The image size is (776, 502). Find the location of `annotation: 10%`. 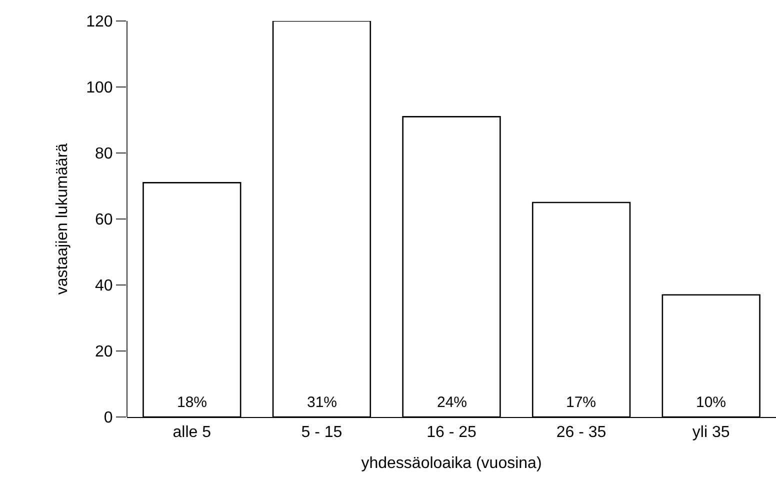

annotation: 10% is located at coordinates (711, 402).